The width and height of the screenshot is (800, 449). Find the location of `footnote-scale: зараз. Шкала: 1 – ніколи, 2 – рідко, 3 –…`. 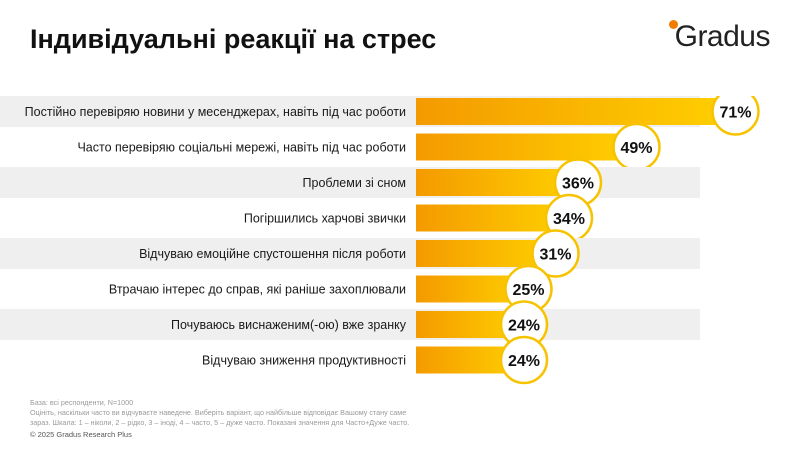

footnote-scale: зараз. Шкала: 1 – ніколи, 2 – рідко, 3 –… is located at coordinates (220, 422).